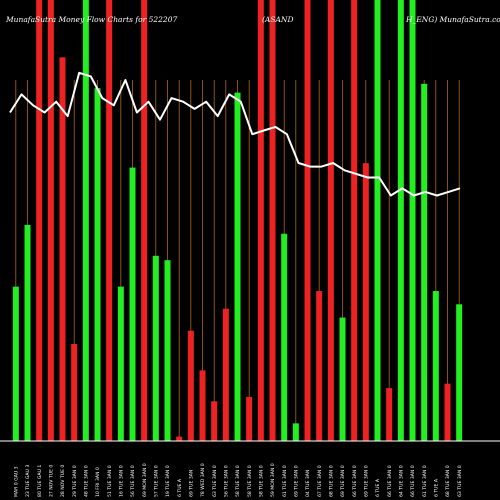  Describe the element at coordinates (401, 481) in the screenshot. I see `x-tick-label: 64 TUE 3AN 0` at that location.